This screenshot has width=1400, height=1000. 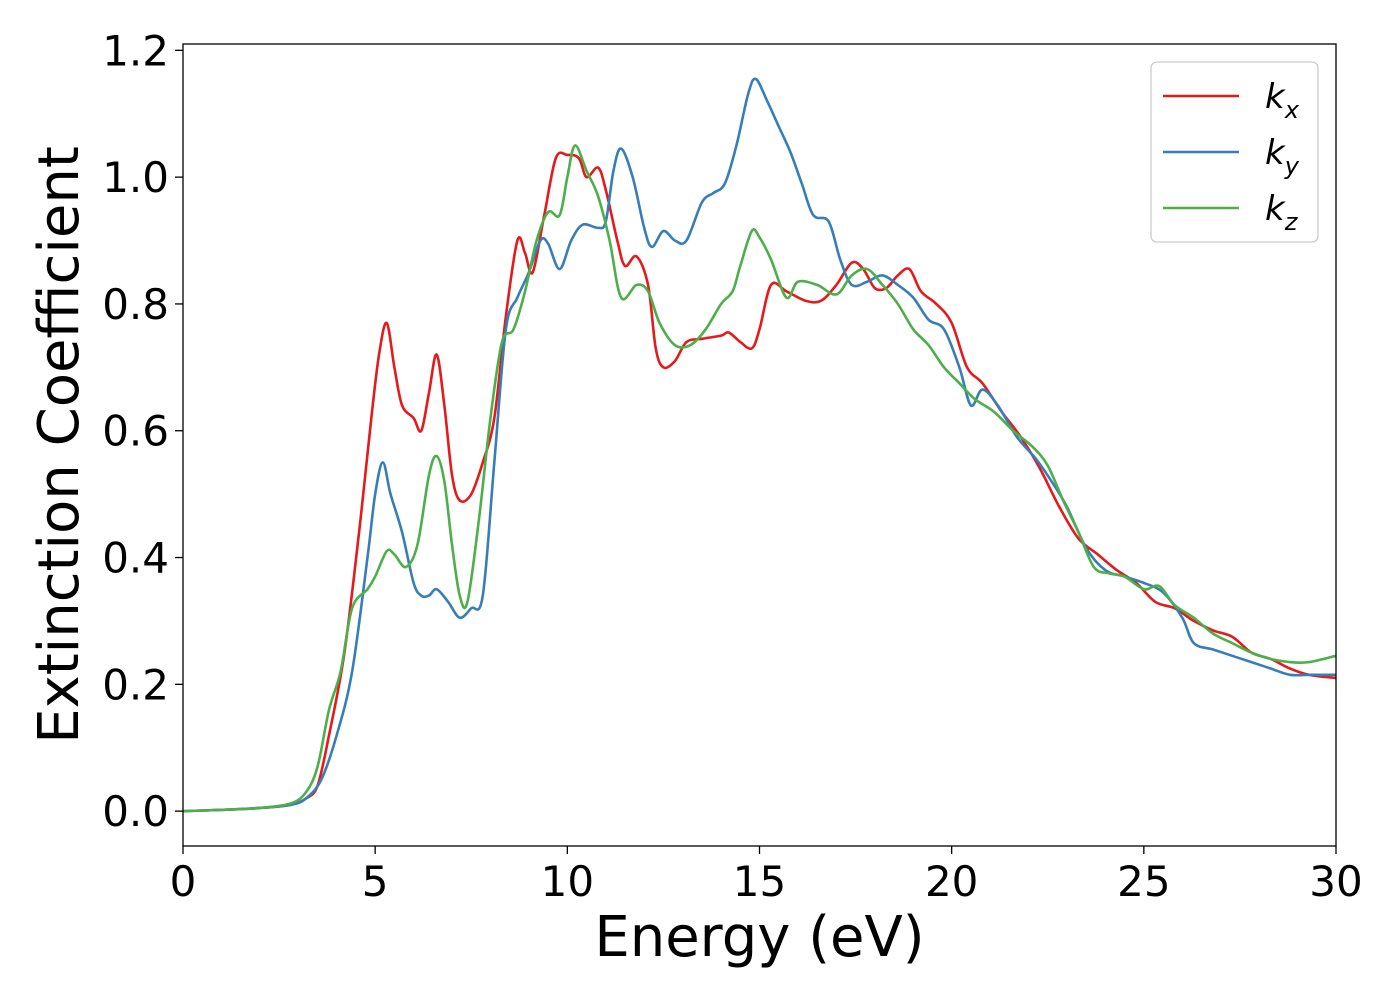 What do you see at coordinates (135, 558) in the screenshot?
I see `y-tick-label: 0.4` at bounding box center [135, 558].